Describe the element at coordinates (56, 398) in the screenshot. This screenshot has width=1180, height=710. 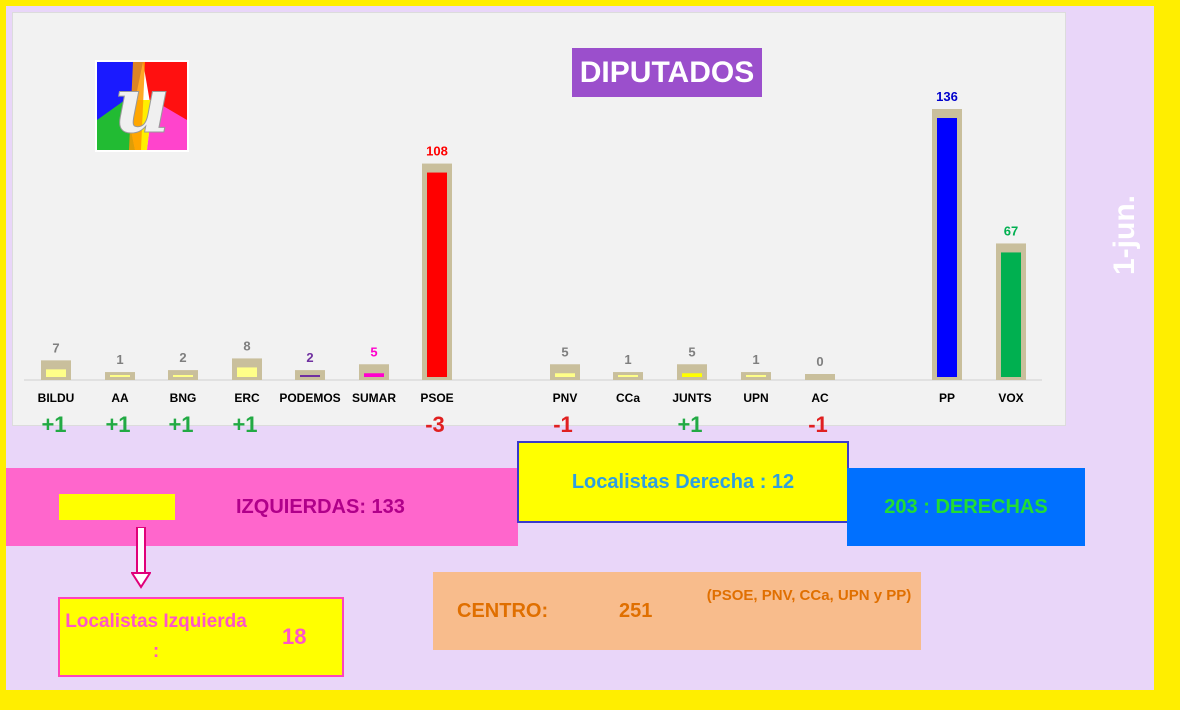
I see `category-label-bildu: BILDU` at that location.